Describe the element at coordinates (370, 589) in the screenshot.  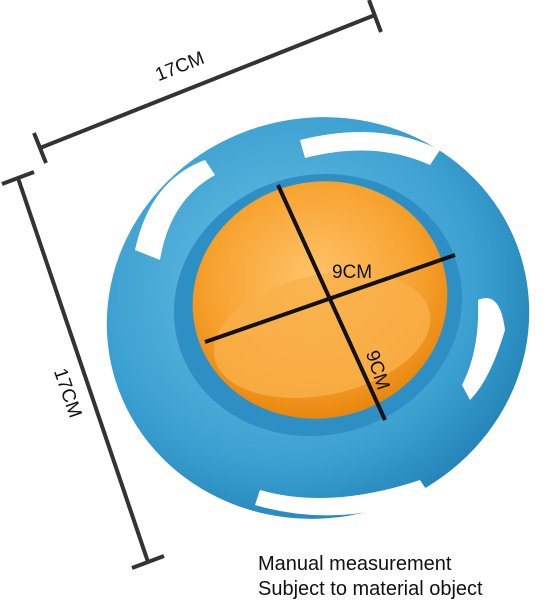
I see `caption-line: Subject to material object` at that location.